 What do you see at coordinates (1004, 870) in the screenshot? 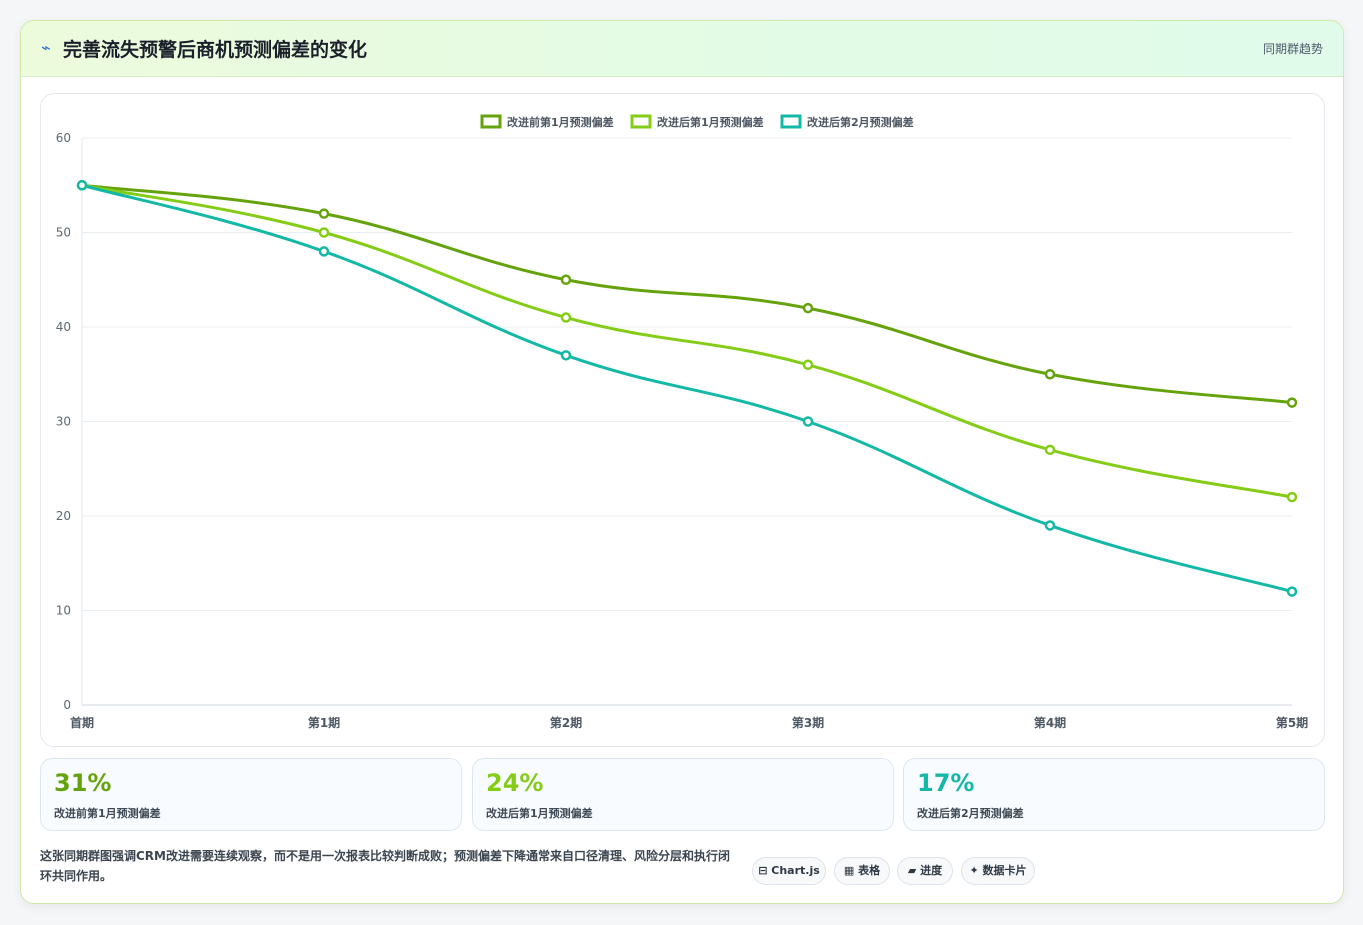
I see `chip-label: 数据卡片` at bounding box center [1004, 870].